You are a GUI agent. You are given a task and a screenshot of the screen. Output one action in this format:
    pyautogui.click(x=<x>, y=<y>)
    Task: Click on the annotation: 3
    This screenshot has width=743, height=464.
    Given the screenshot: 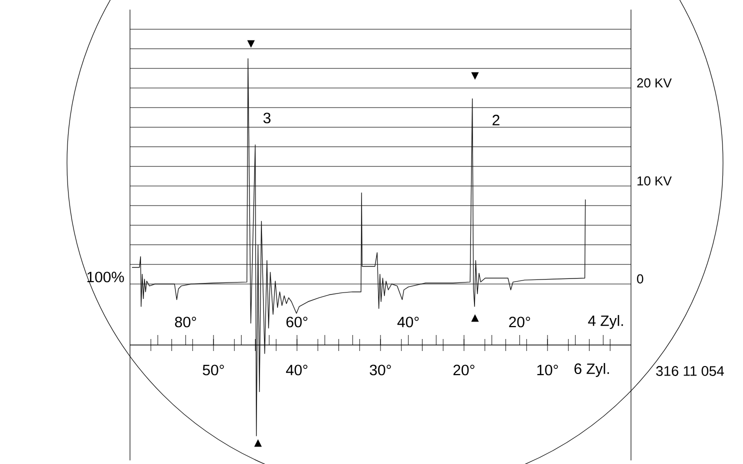 What is the action you would take?
    pyautogui.click(x=267, y=118)
    